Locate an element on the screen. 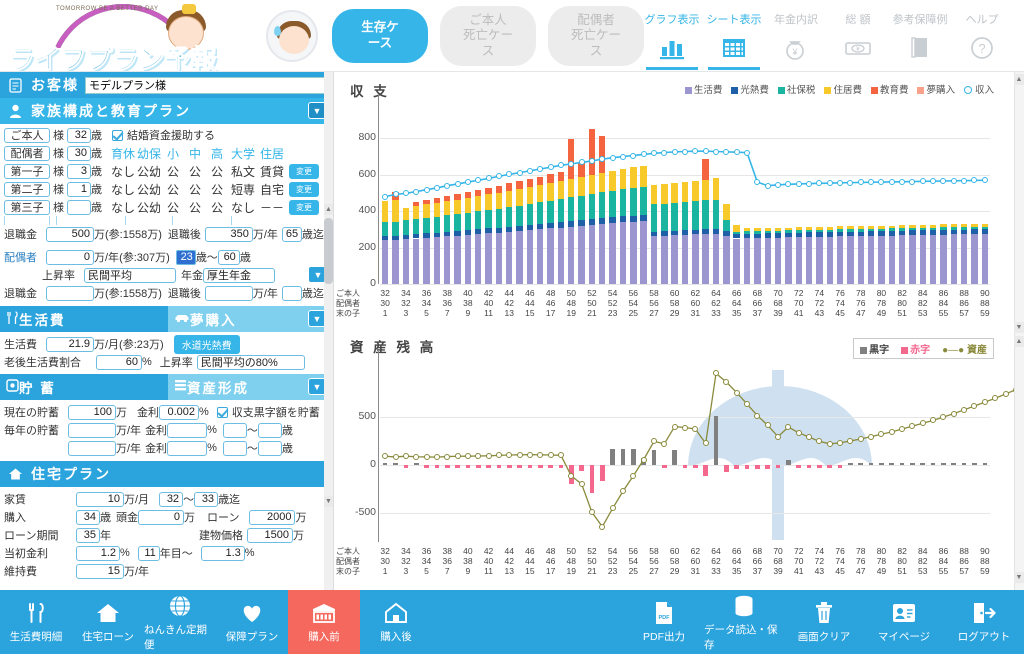 The height and width of the screenshot is (654, 1024). chart-scroll-up-icon: ▲ is located at coordinates (1019, 79).